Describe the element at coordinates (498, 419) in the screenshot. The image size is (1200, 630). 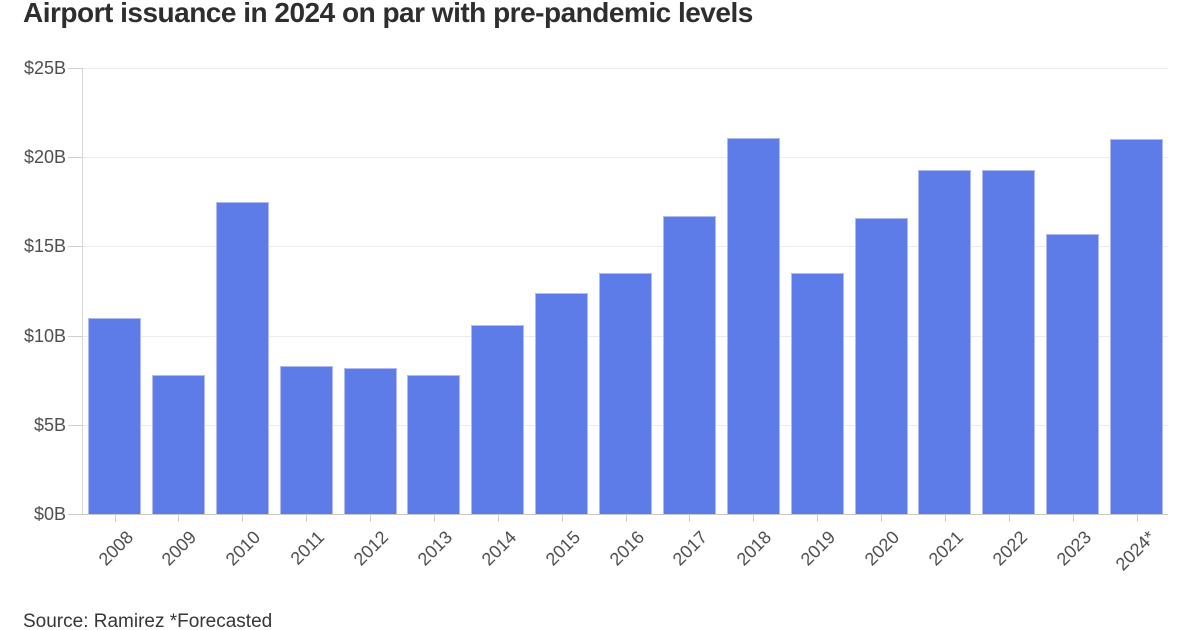
I see `bar-2014` at that location.